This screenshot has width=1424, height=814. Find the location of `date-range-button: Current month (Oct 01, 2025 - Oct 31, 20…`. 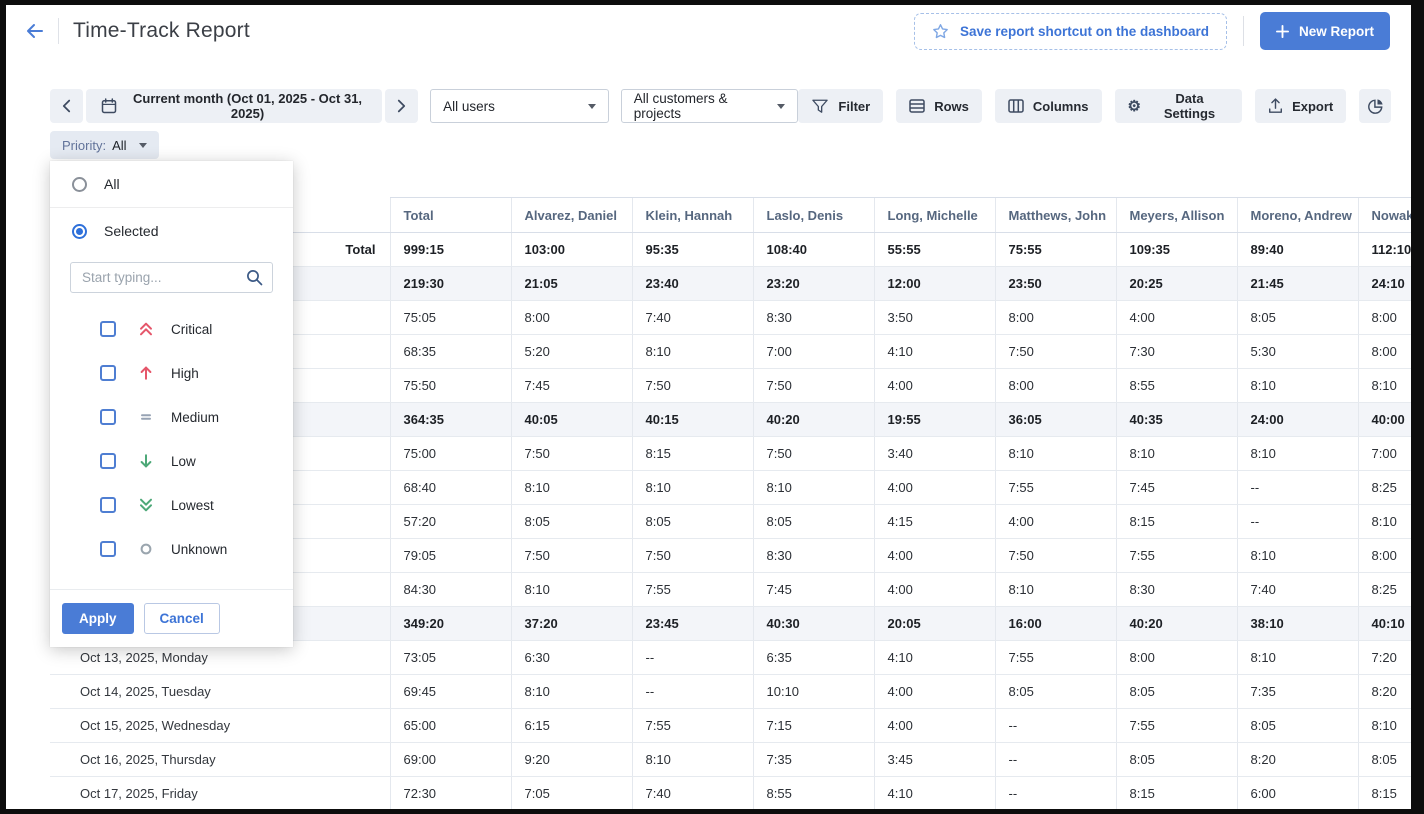

date-range-button: Current month (Oct 01, 2025 - Oct 31, 20… is located at coordinates (234, 106).